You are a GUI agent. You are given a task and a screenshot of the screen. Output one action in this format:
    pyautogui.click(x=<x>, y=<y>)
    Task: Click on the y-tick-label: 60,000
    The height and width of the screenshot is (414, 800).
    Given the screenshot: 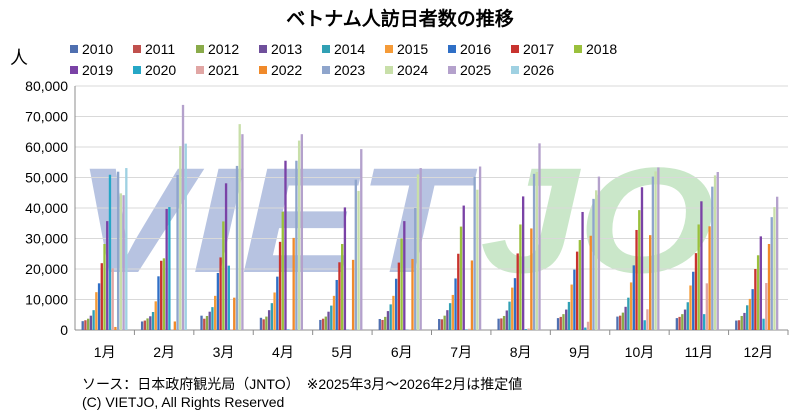 What is the action you would take?
    pyautogui.click(x=46, y=147)
    